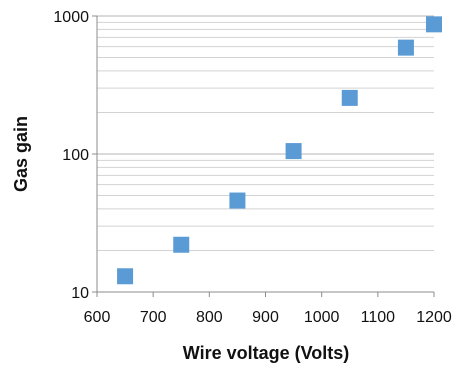 The height and width of the screenshot is (369, 458). What do you see at coordinates (265, 317) in the screenshot?
I see `x-tick-label: 900` at bounding box center [265, 317].